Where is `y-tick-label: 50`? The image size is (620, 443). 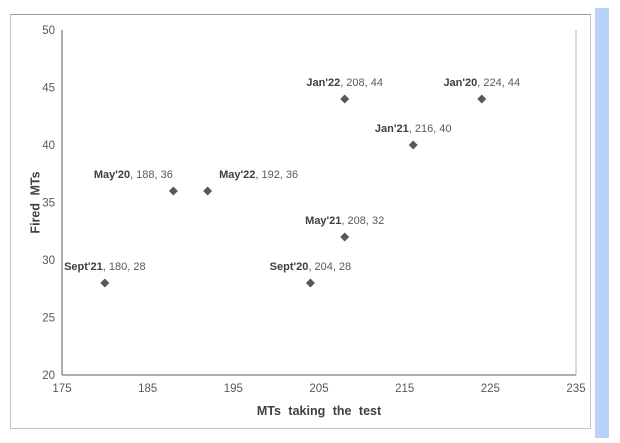 y-tick-label: 50 is located at coordinates (48, 31).